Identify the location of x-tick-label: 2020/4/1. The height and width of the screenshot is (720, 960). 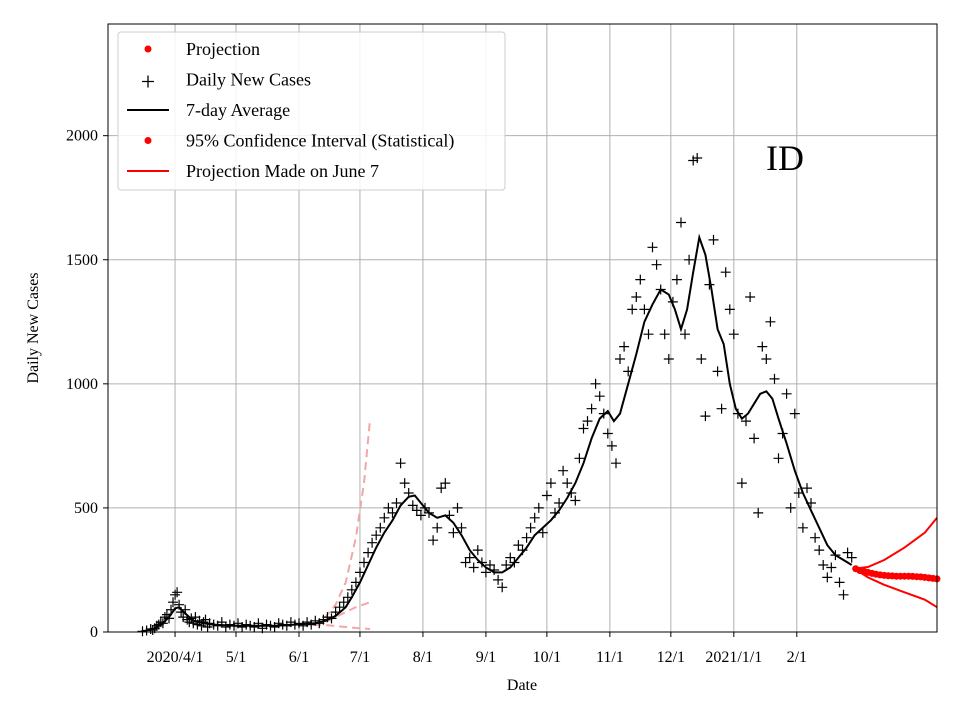
(175, 657).